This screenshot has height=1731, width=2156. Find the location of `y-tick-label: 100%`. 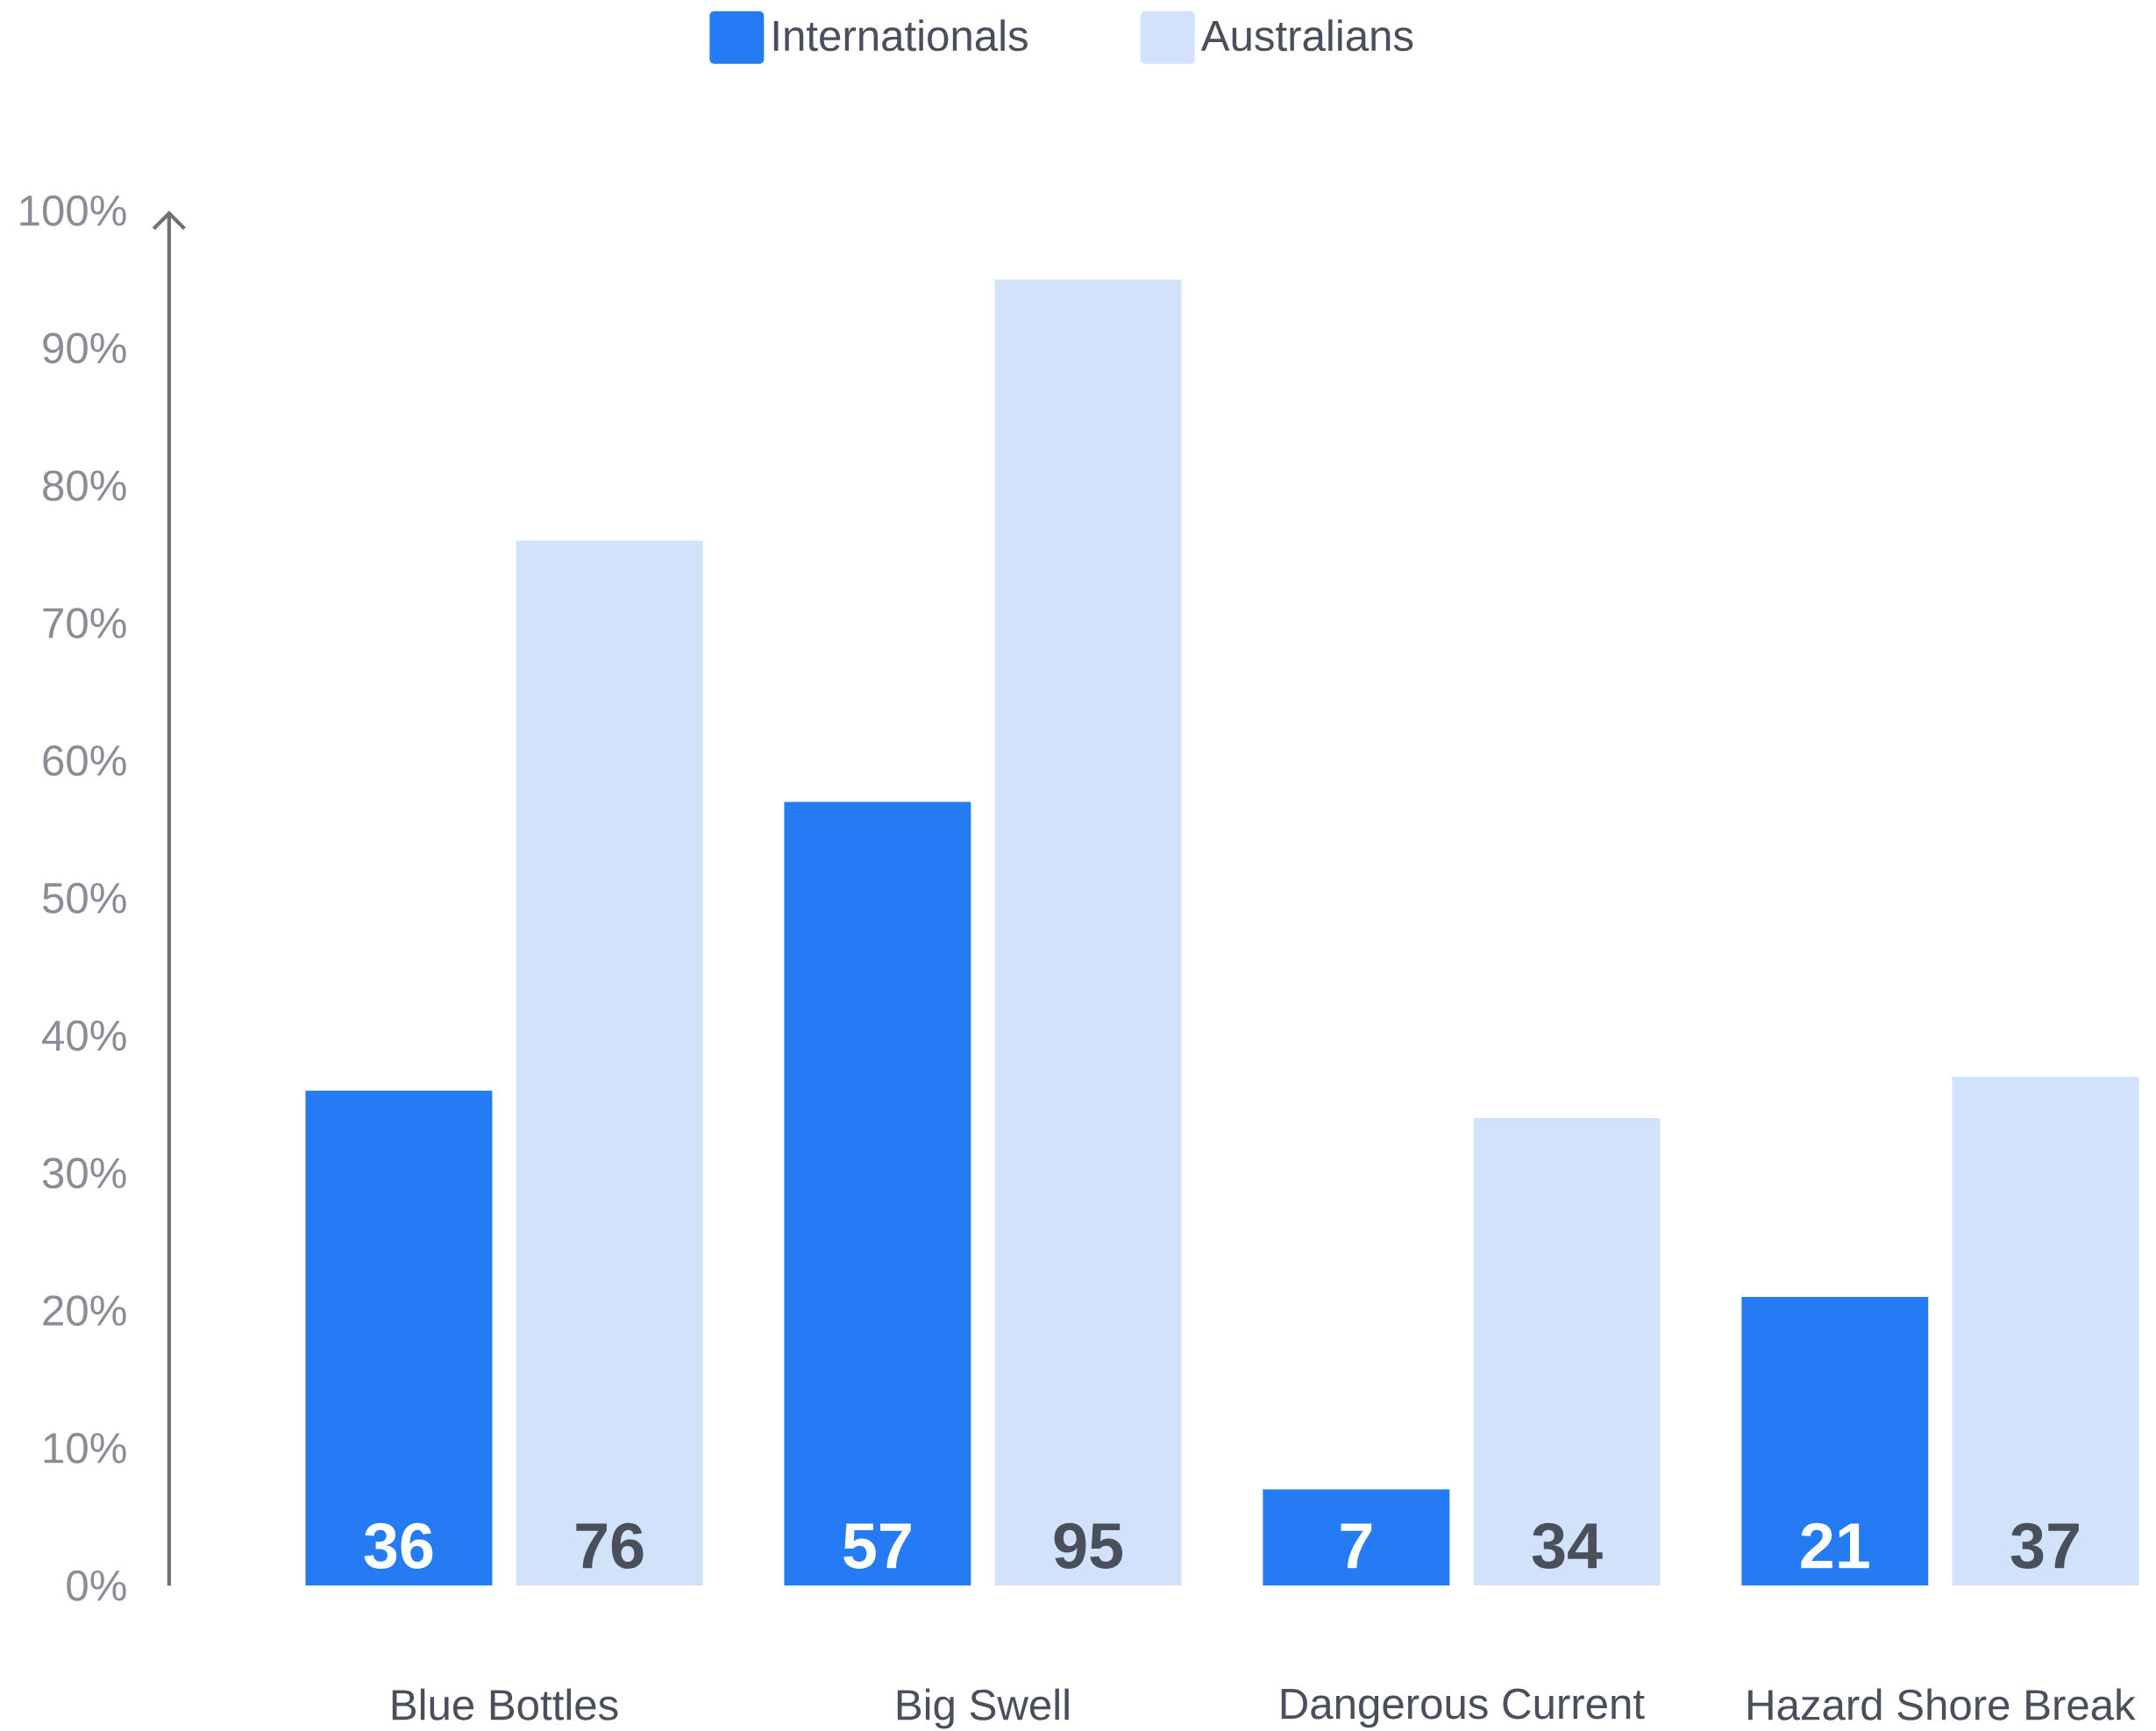

y-tick-label: 100% is located at coordinates (73, 210).